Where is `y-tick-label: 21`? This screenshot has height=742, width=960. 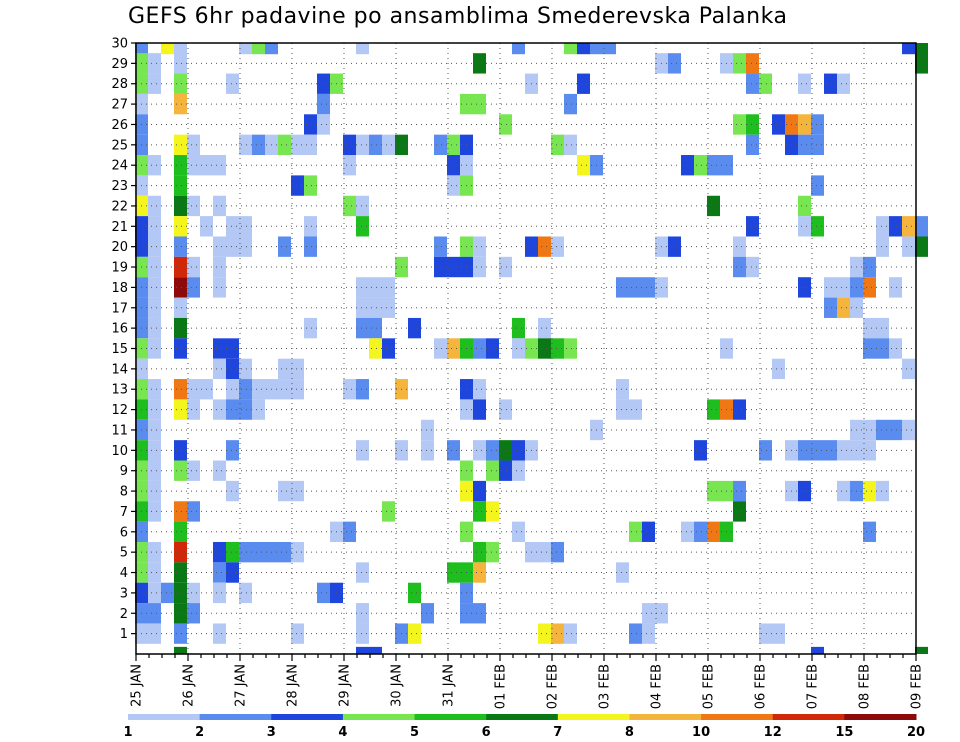
y-tick-label: 21 is located at coordinates (119, 227).